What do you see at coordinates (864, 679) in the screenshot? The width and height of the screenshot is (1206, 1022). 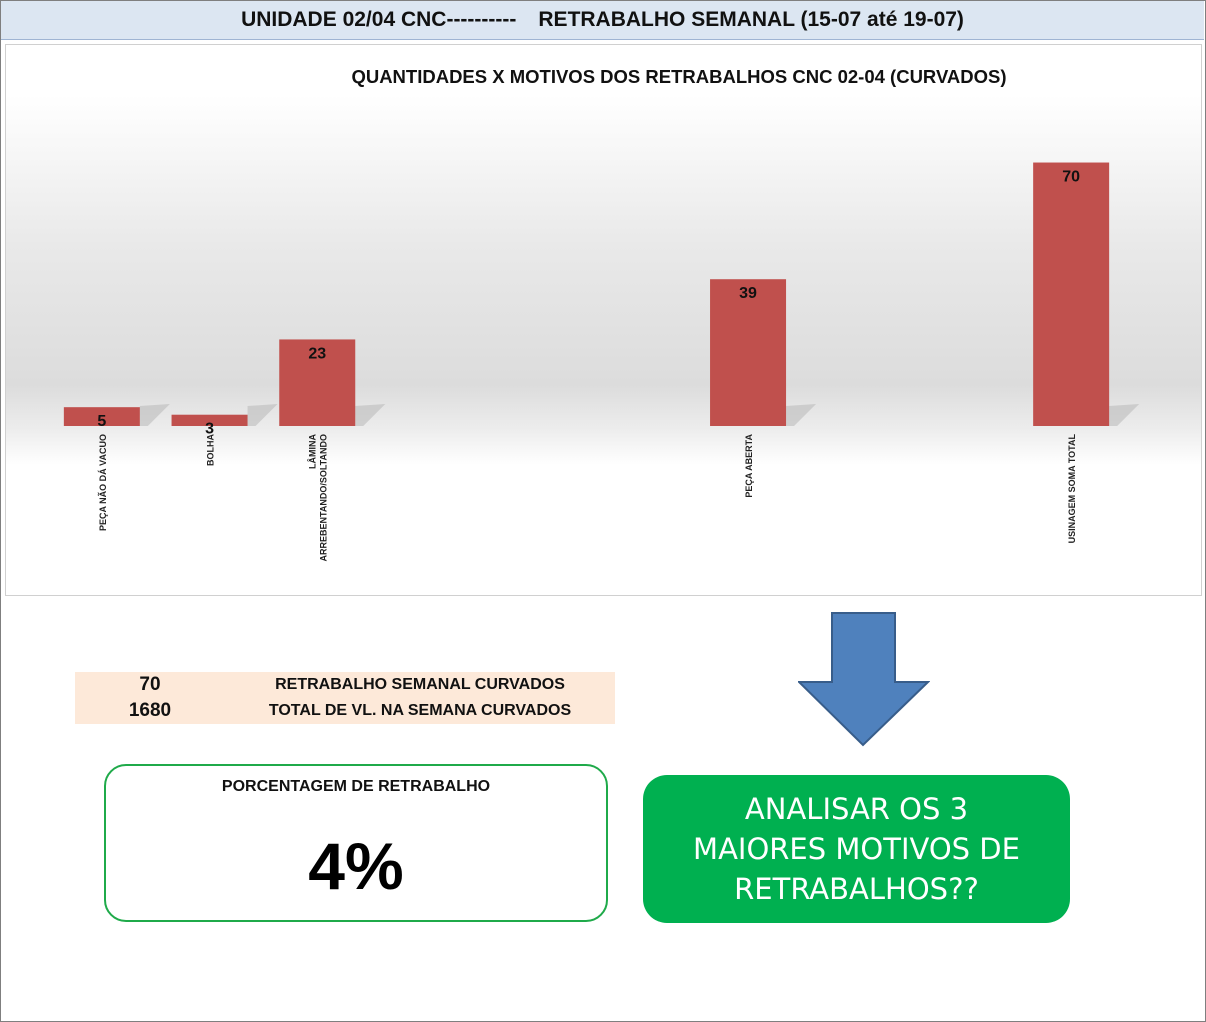 I see `down-arrow-icon` at bounding box center [864, 679].